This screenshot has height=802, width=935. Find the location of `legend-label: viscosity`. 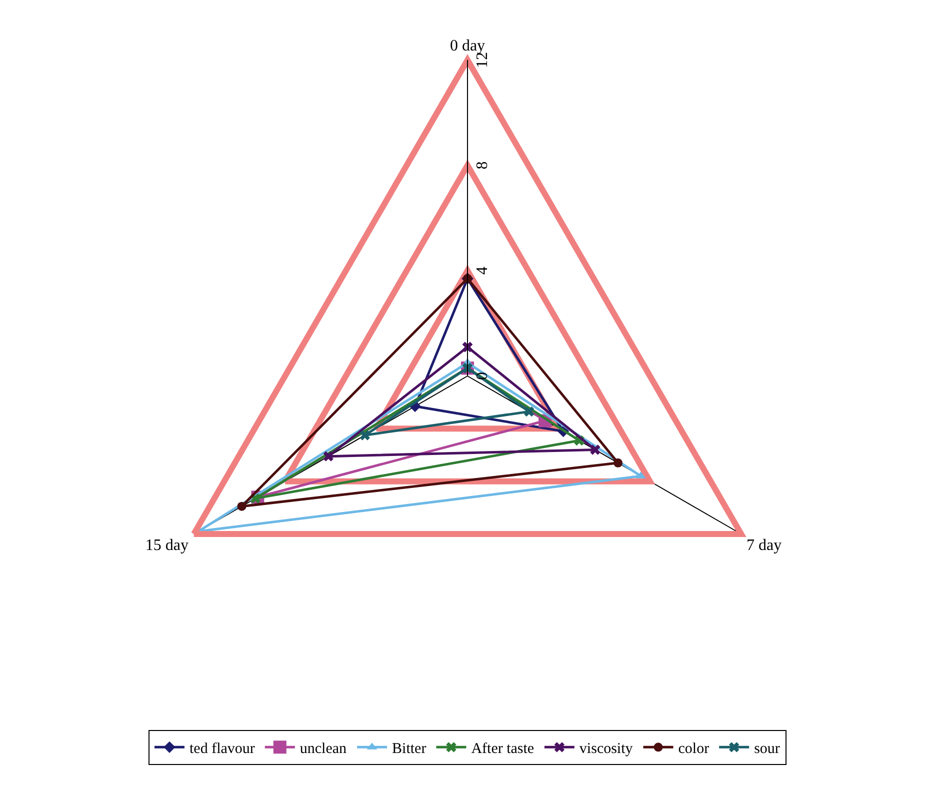

legend-label: viscosity is located at coordinates (606, 749).